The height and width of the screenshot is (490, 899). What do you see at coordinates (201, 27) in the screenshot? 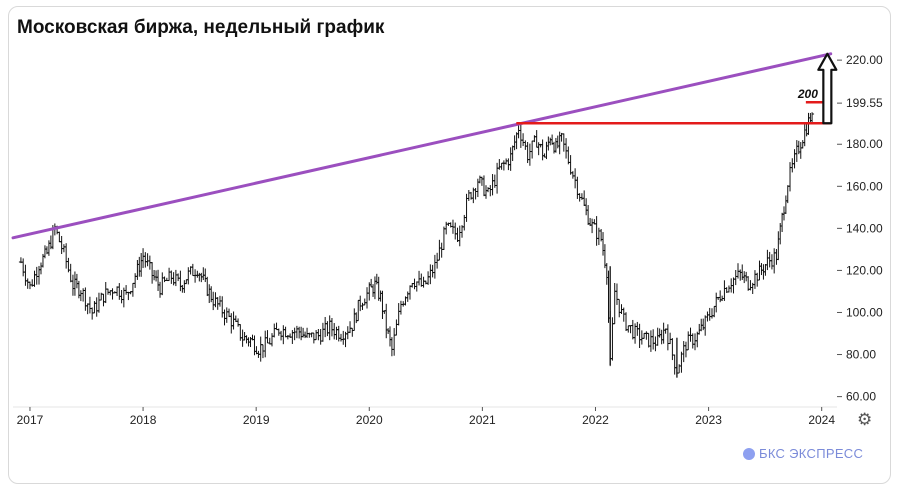
I see `chart-title: Московская биржа, недельный график` at bounding box center [201, 27].